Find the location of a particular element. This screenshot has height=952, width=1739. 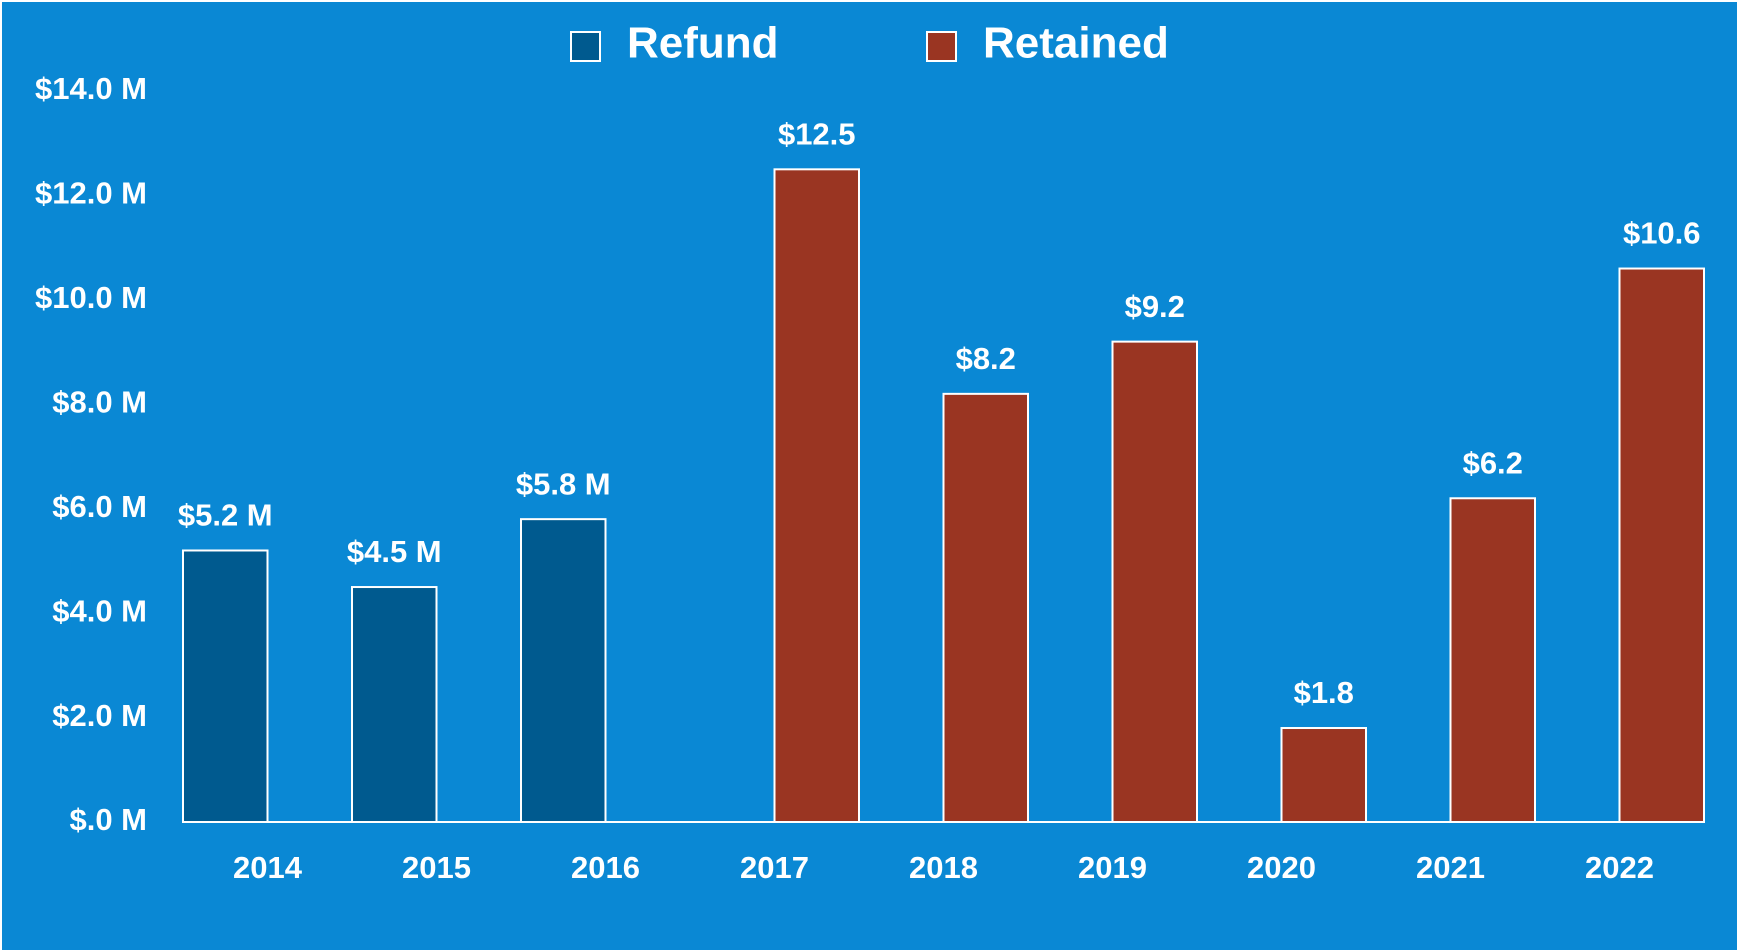

data-label: $9.2 is located at coordinates (1155, 306).